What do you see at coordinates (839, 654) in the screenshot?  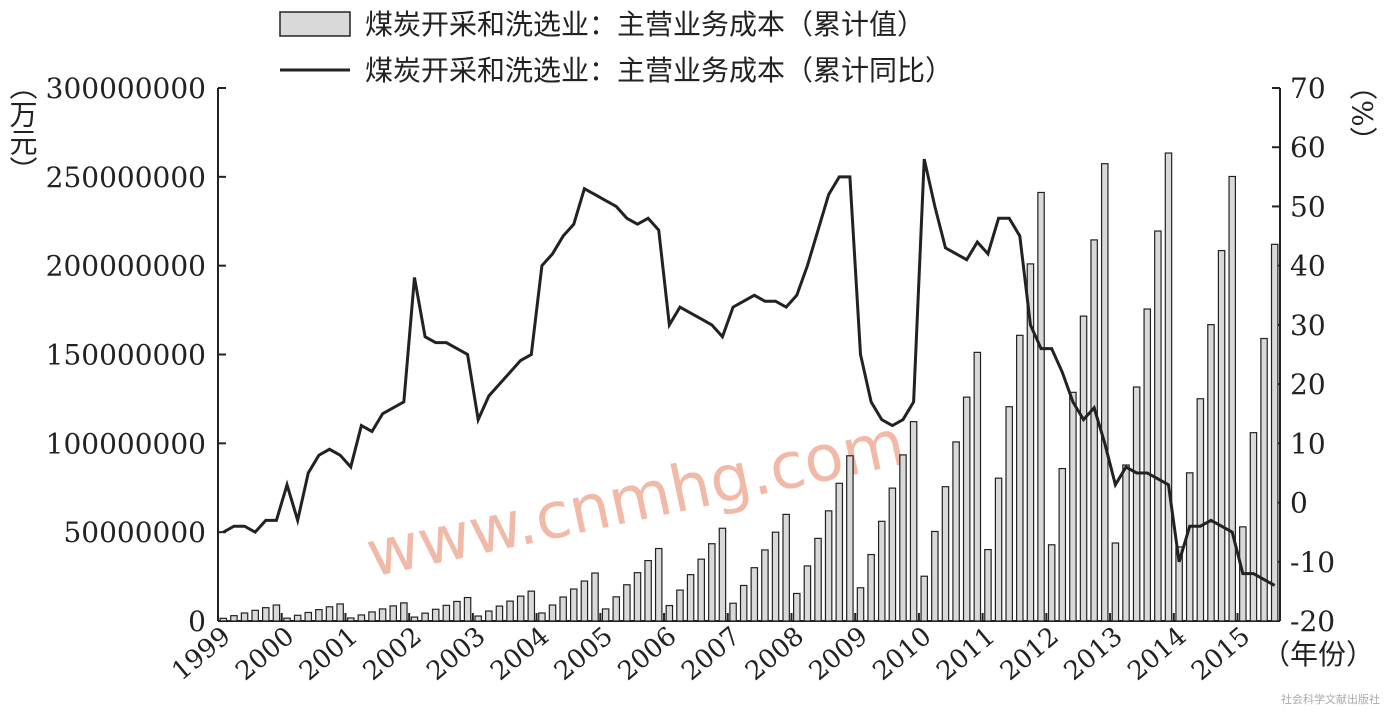 I see `x-tick-label: 2009` at bounding box center [839, 654].